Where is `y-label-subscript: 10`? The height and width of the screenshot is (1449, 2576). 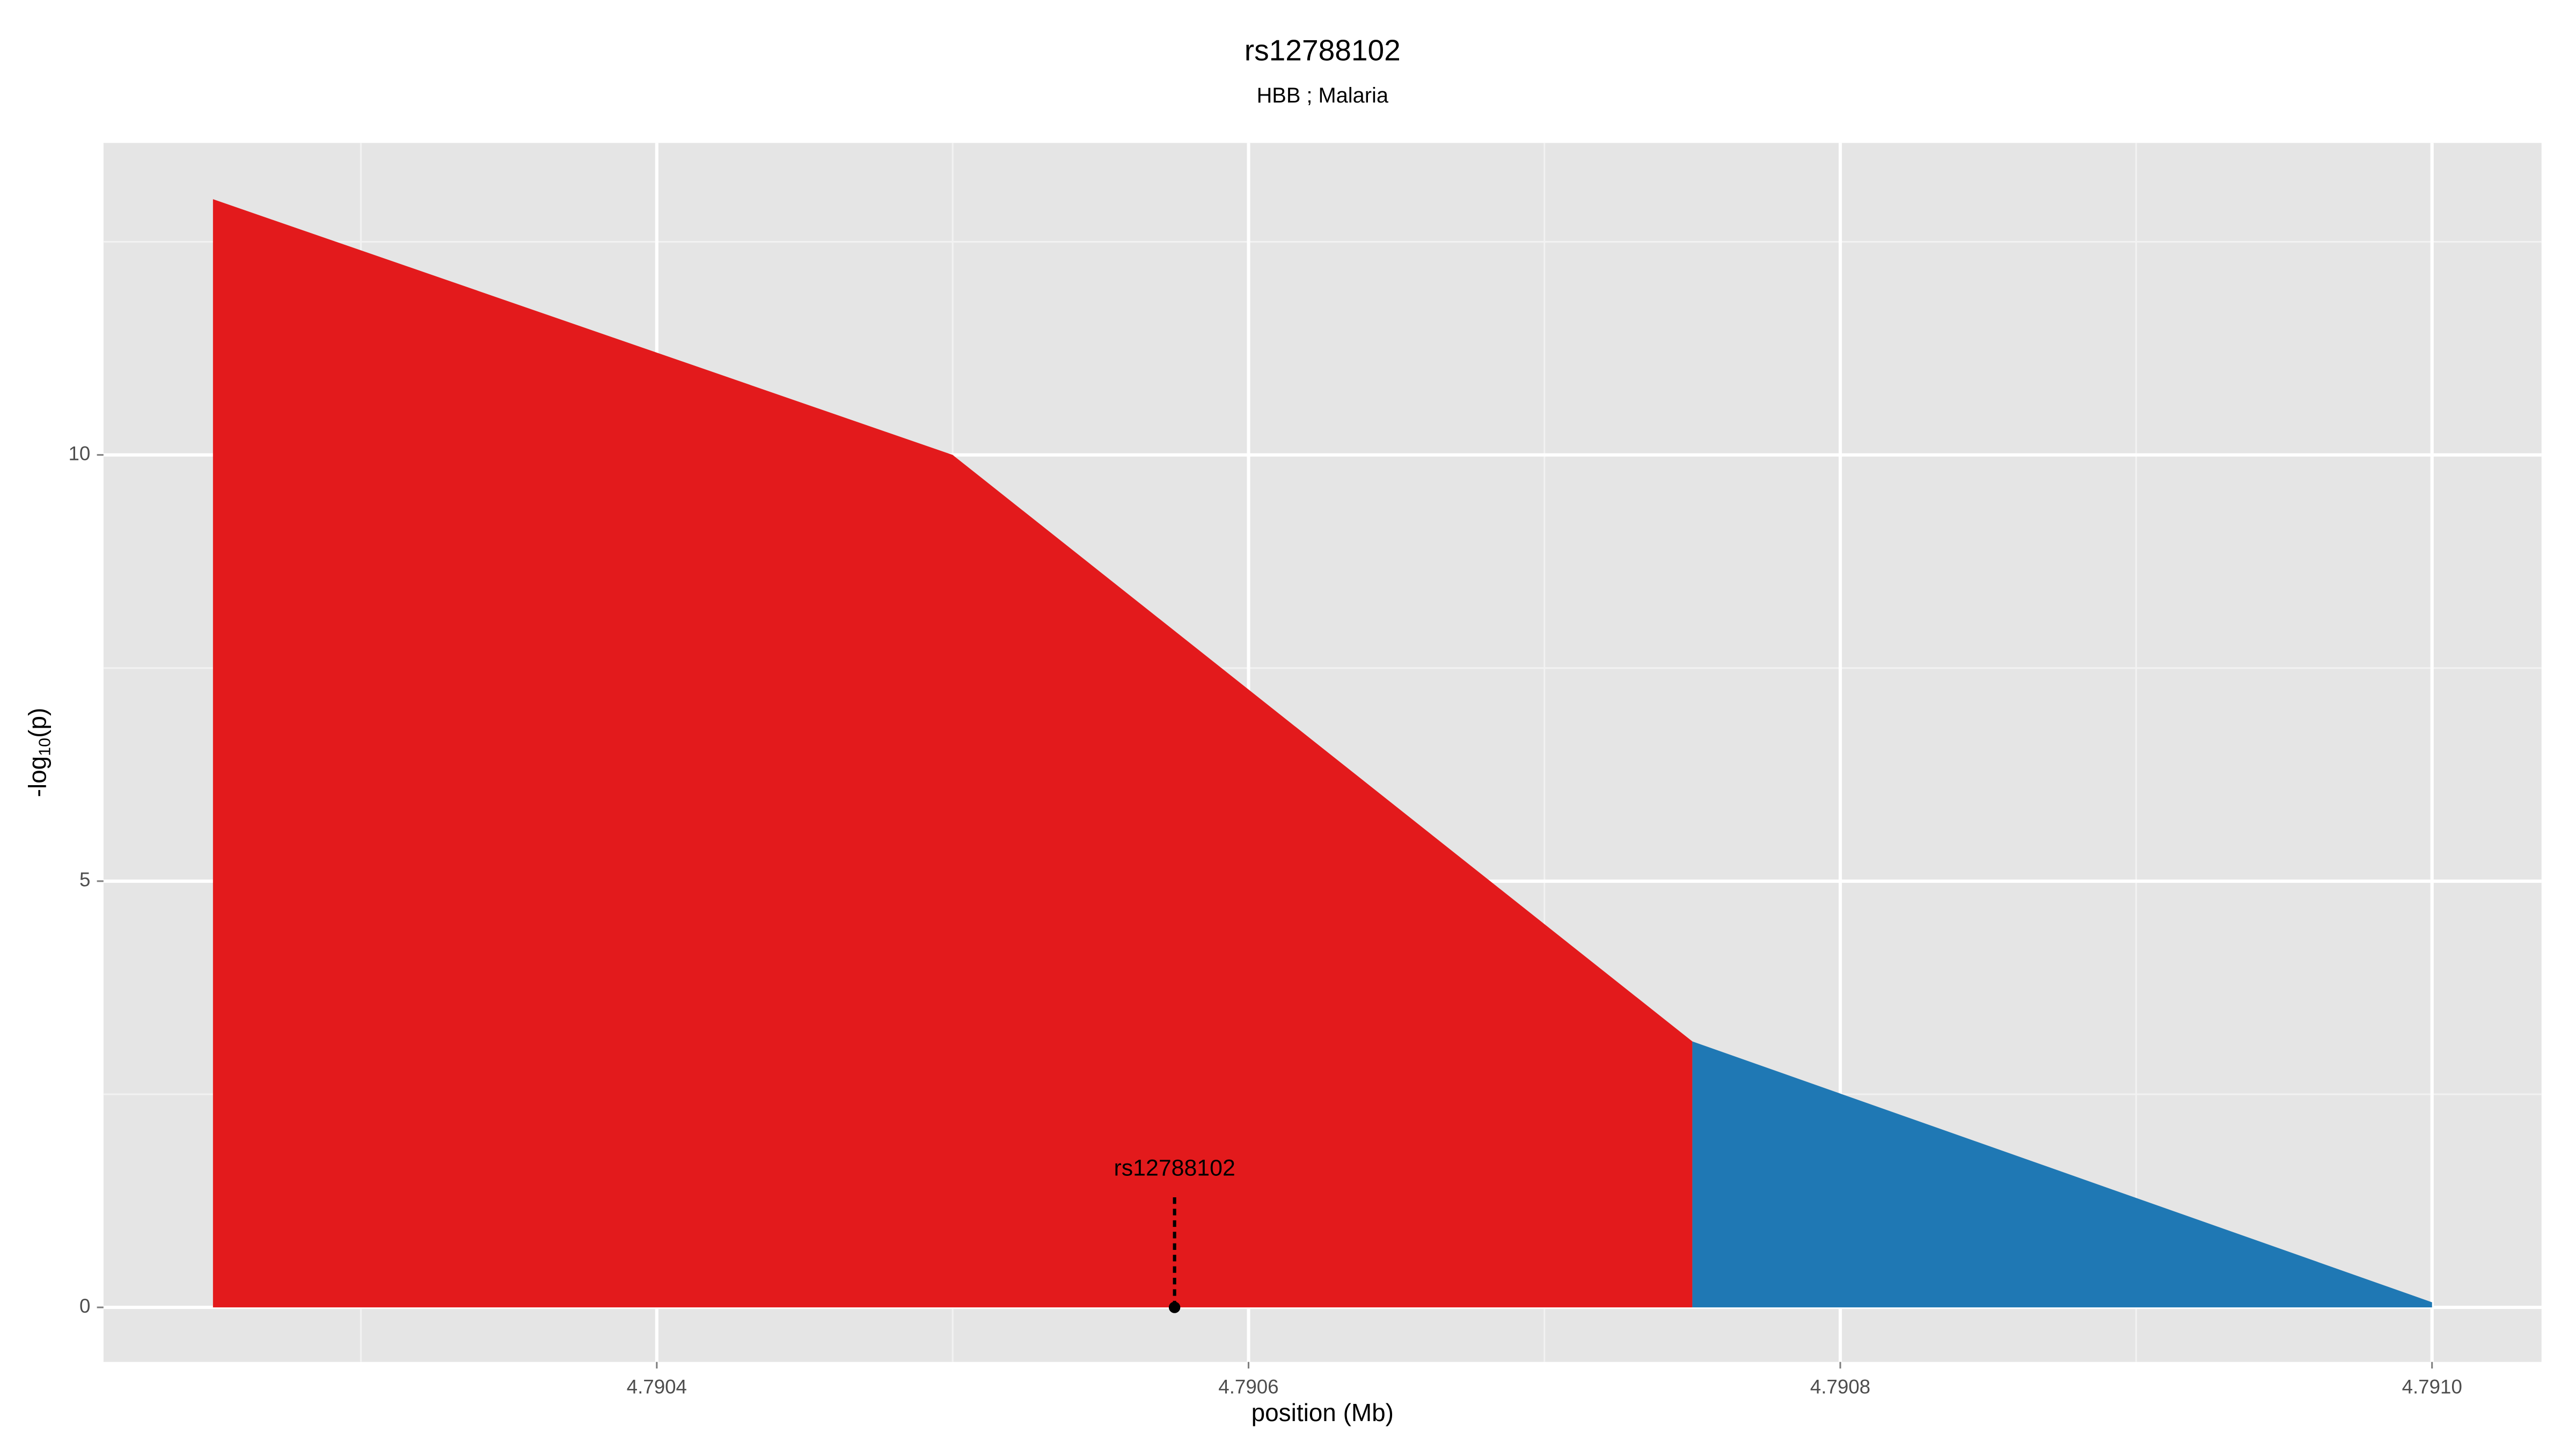 y-label-subscript: 10 is located at coordinates (45, 747).